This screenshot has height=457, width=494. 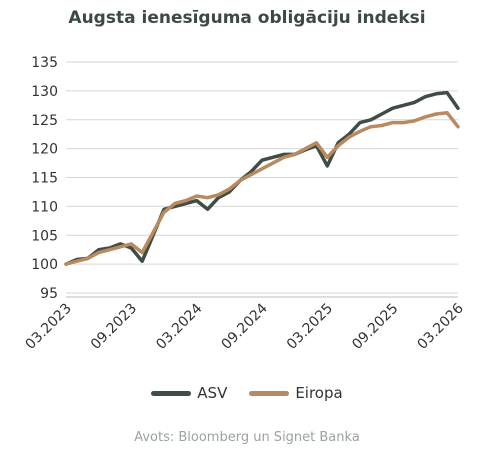 I want to click on x-tick-label: 09.2023, so click(x=114, y=327).